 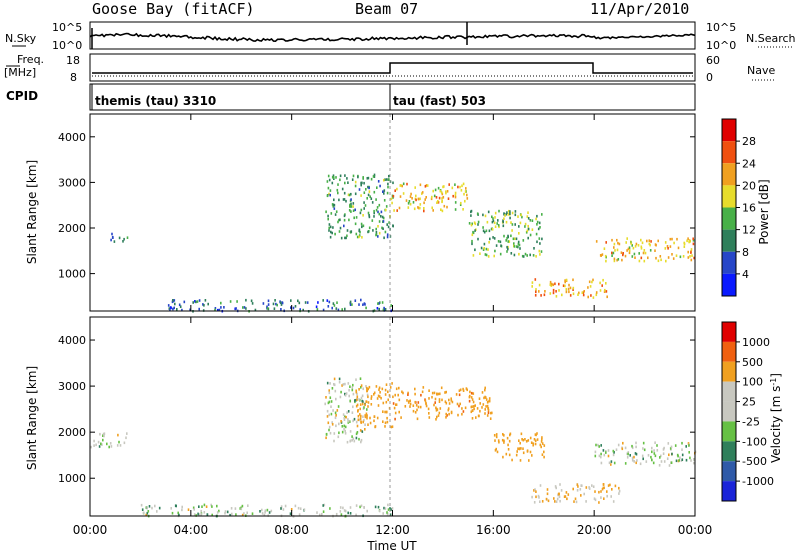 I want to click on time-tick-label: 04:00, so click(x=191, y=530).